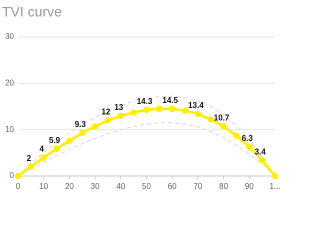 The height and width of the screenshot is (240, 320). I want to click on x-tick-label: 80, so click(223, 186).